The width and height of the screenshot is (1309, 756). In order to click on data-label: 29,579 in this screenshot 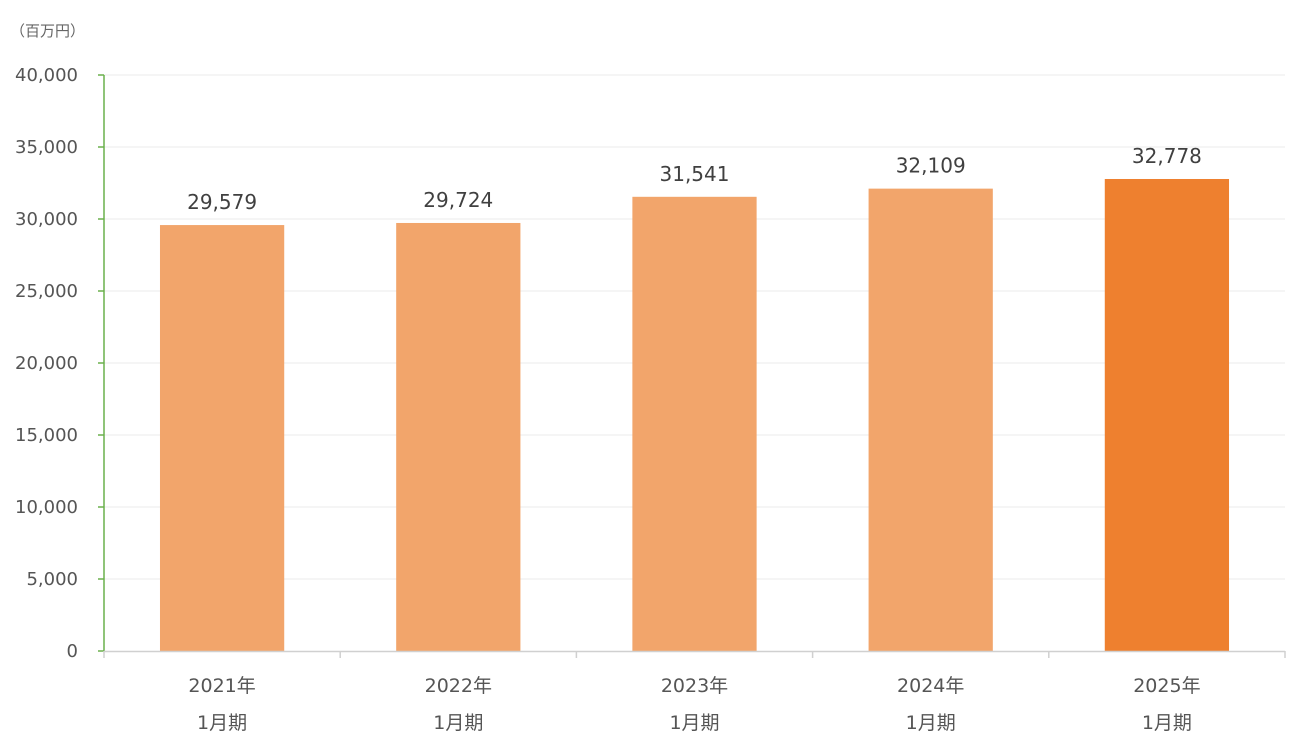, I will do `click(222, 202)`.